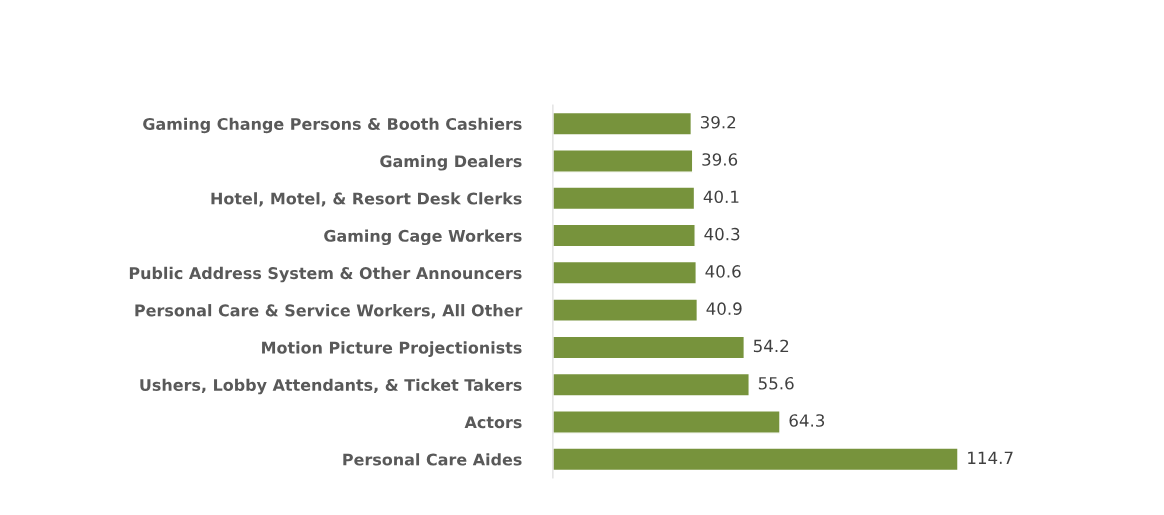 This screenshot has width=1164, height=515. Describe the element at coordinates (329, 311) in the screenshot. I see `y-tick-label: Personal Care & Service Workers, All Other` at that location.